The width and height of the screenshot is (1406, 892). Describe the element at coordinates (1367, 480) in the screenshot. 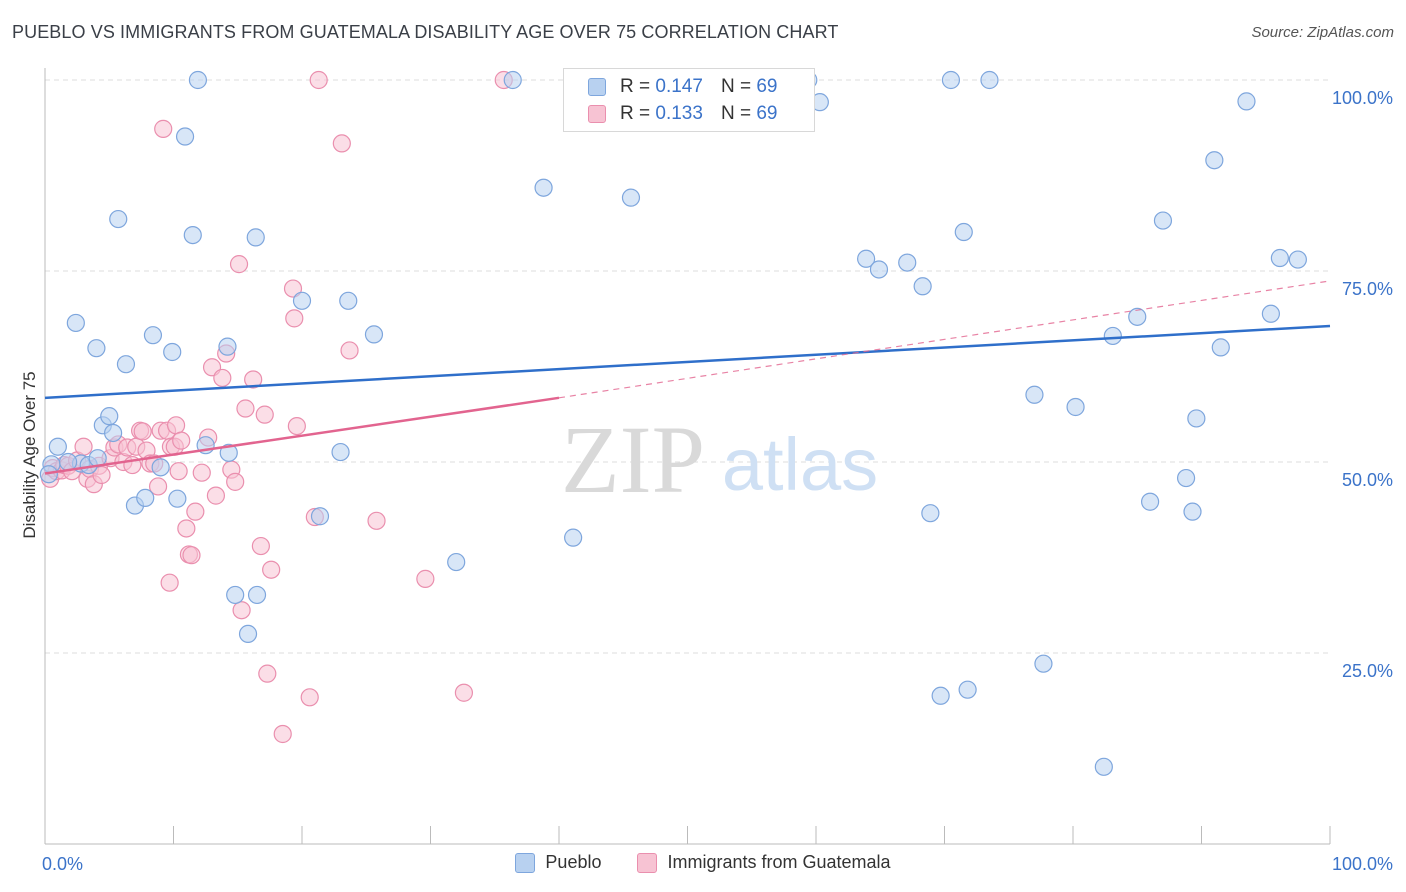

I see `y-tick-label-2: 50.0%` at that location.